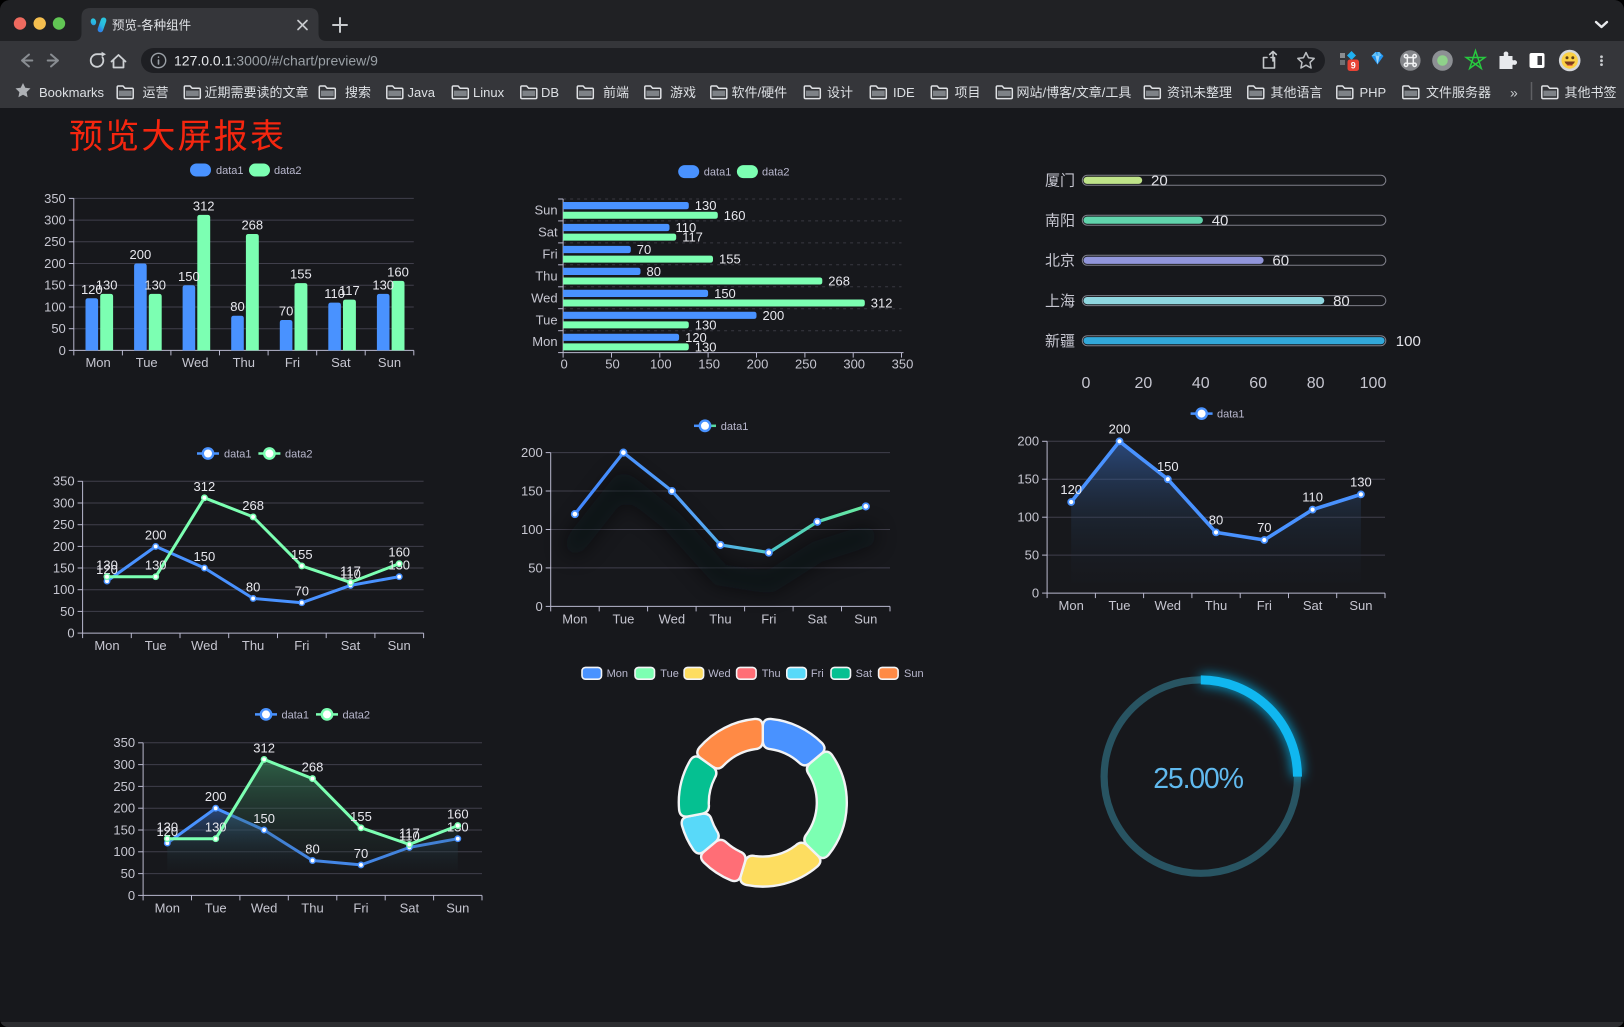 Image resolution: width=1624 pixels, height=1027 pixels. What do you see at coordinates (550, 92) in the screenshot?
I see `svg-text: DB` at bounding box center [550, 92].